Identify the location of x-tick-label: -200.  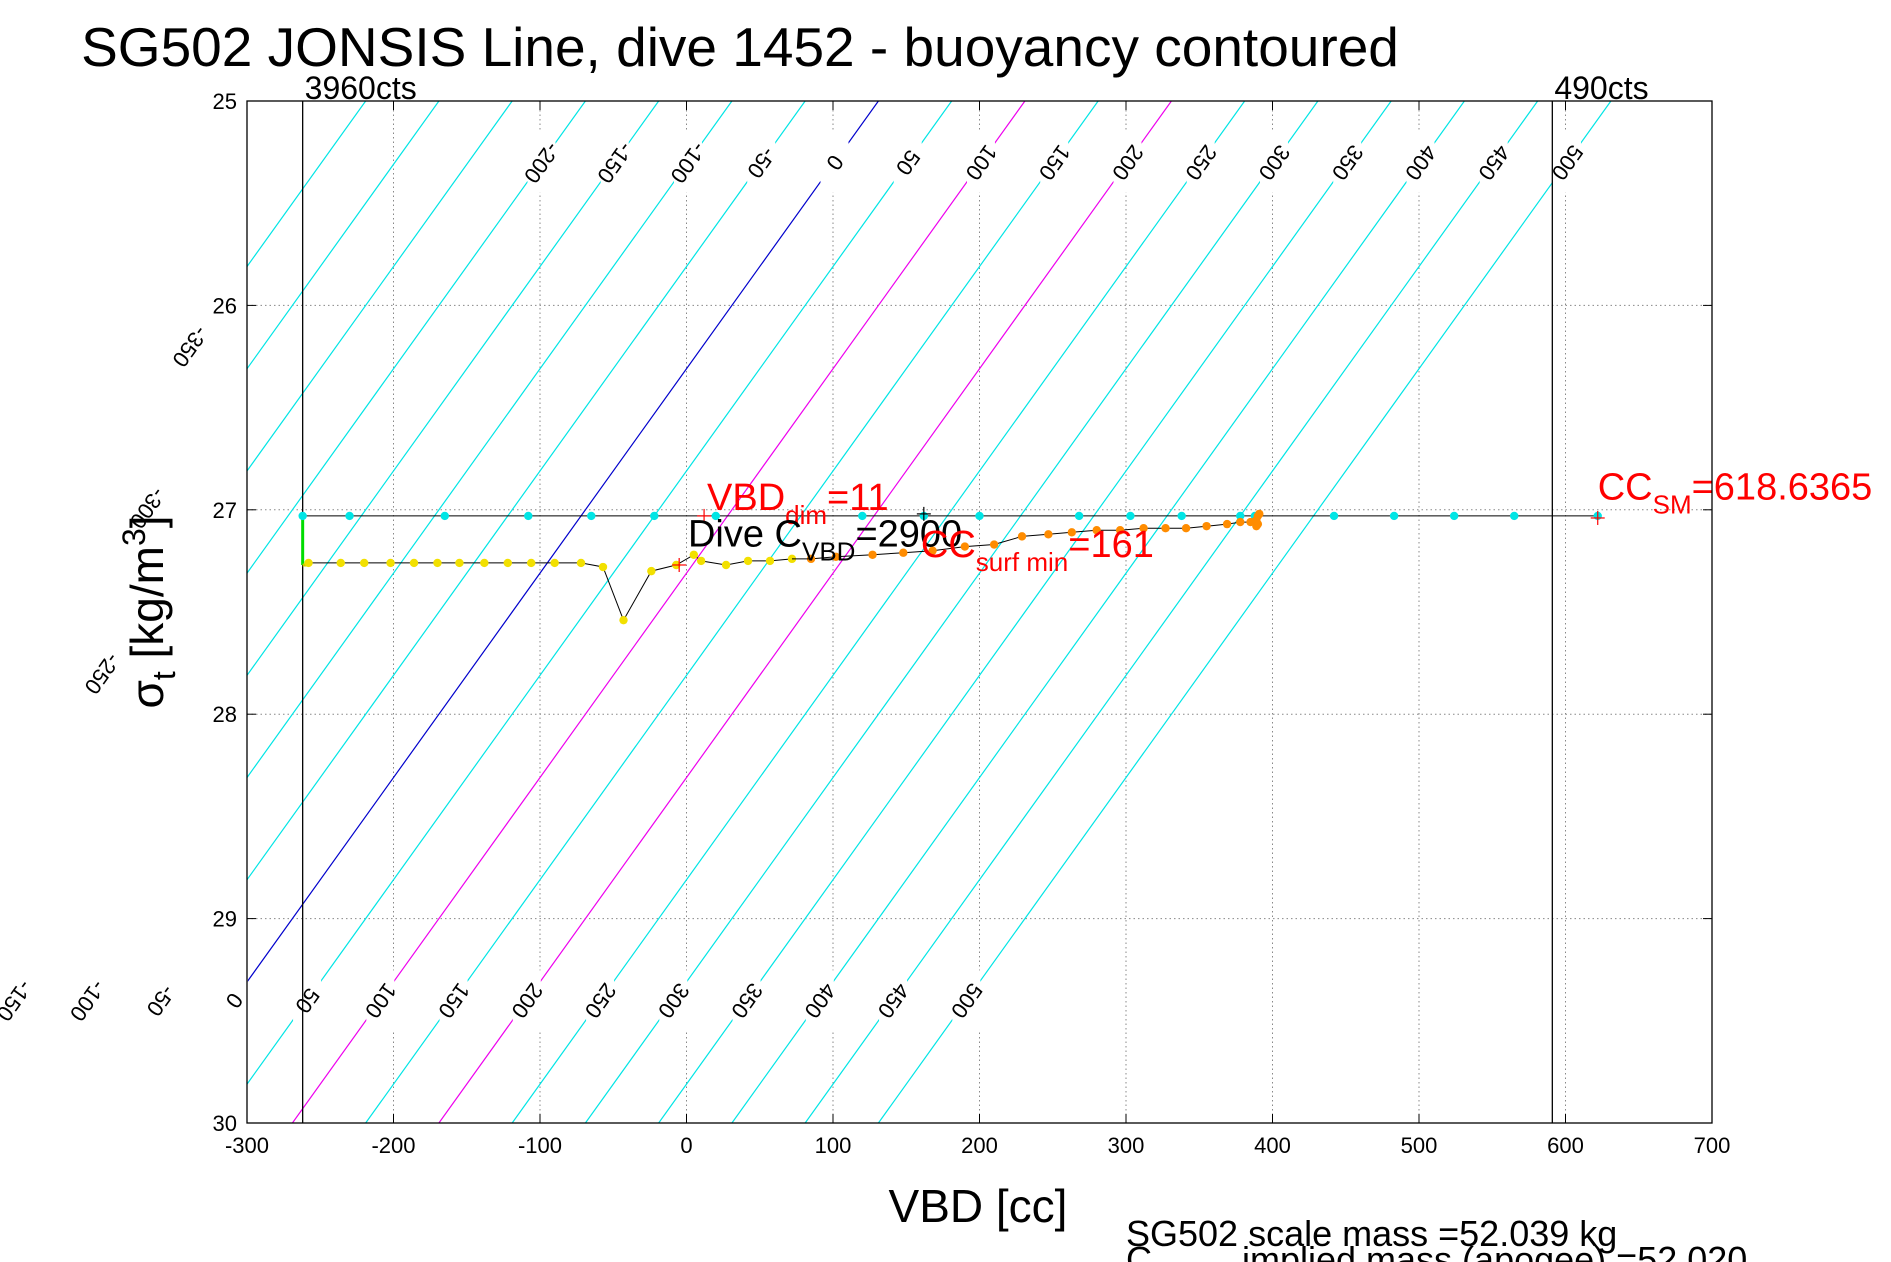
(393, 1145).